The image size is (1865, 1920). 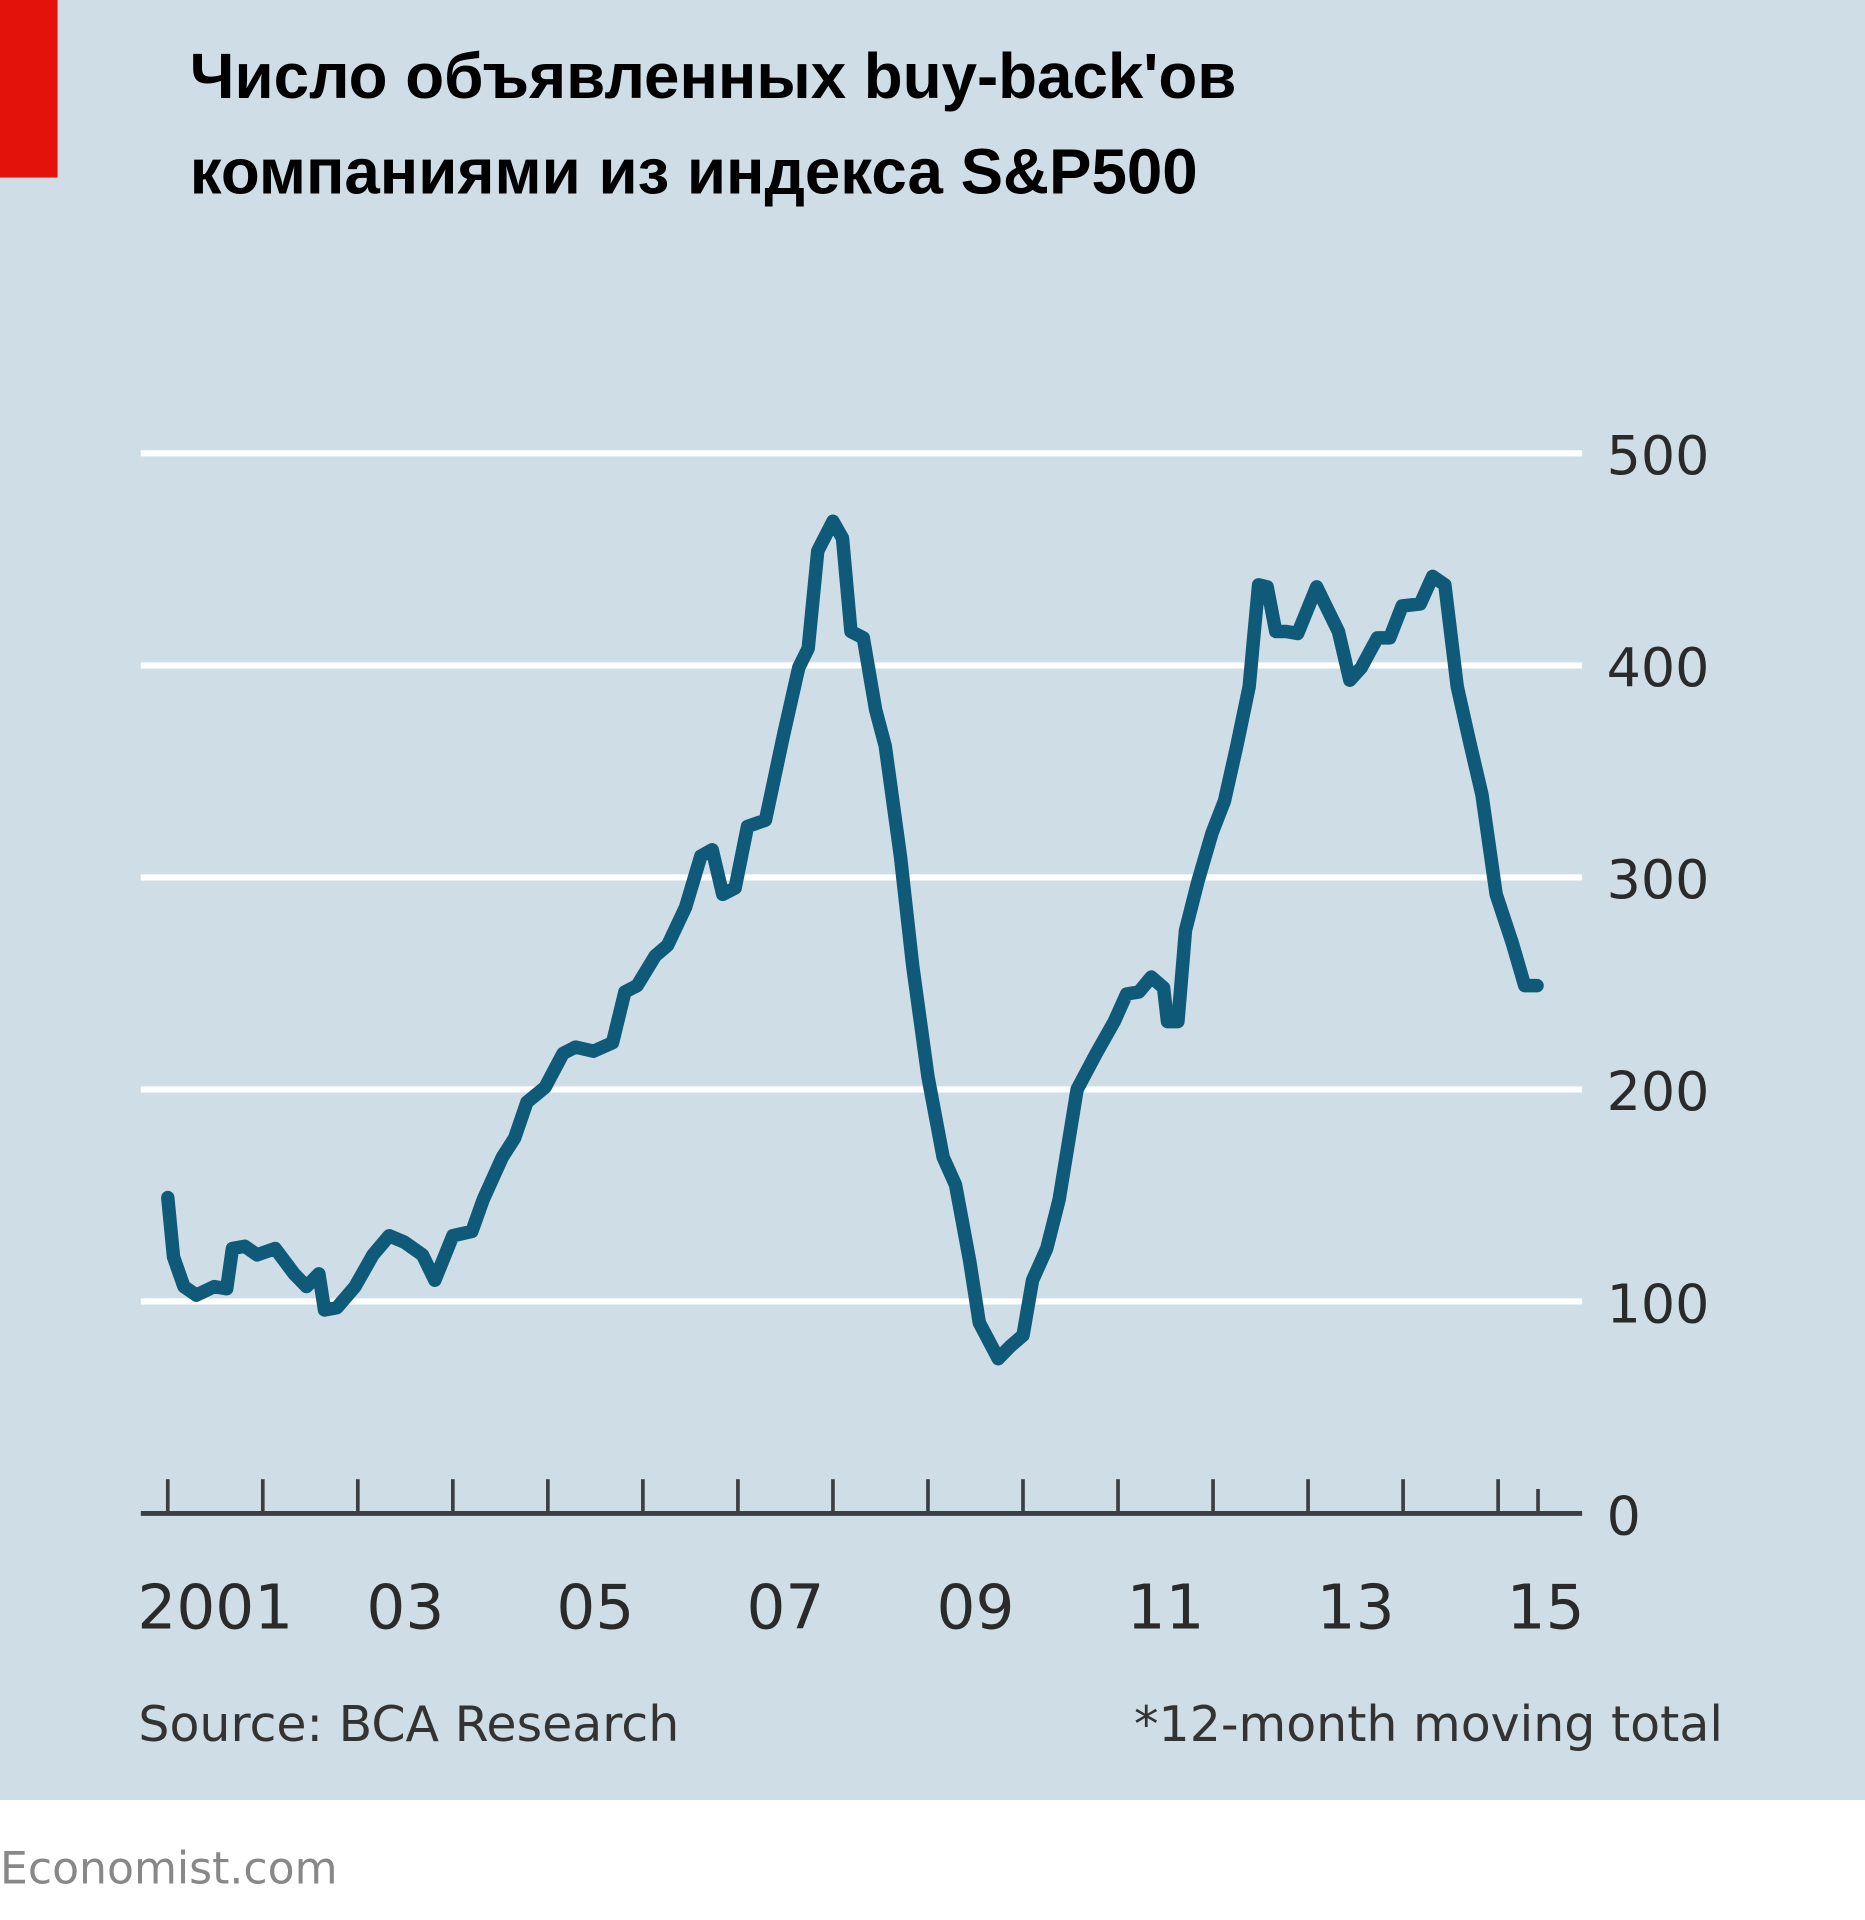 I want to click on x-tick-label: 09, so click(x=976, y=1608).